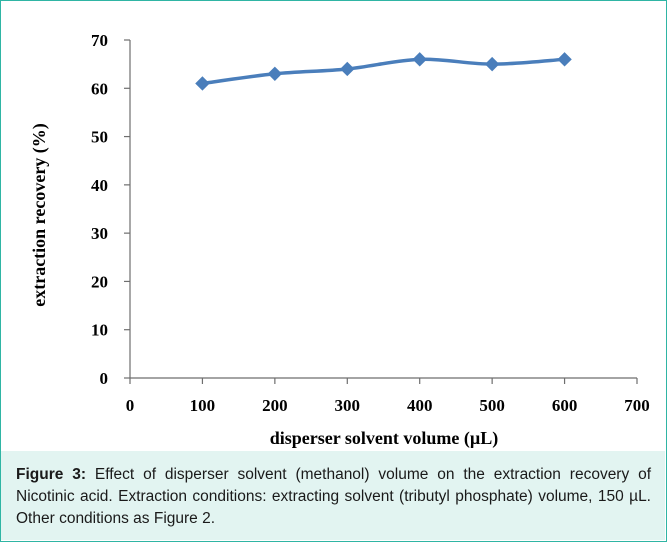  What do you see at coordinates (275, 405) in the screenshot?
I see `x-tick-label: 200` at bounding box center [275, 405].